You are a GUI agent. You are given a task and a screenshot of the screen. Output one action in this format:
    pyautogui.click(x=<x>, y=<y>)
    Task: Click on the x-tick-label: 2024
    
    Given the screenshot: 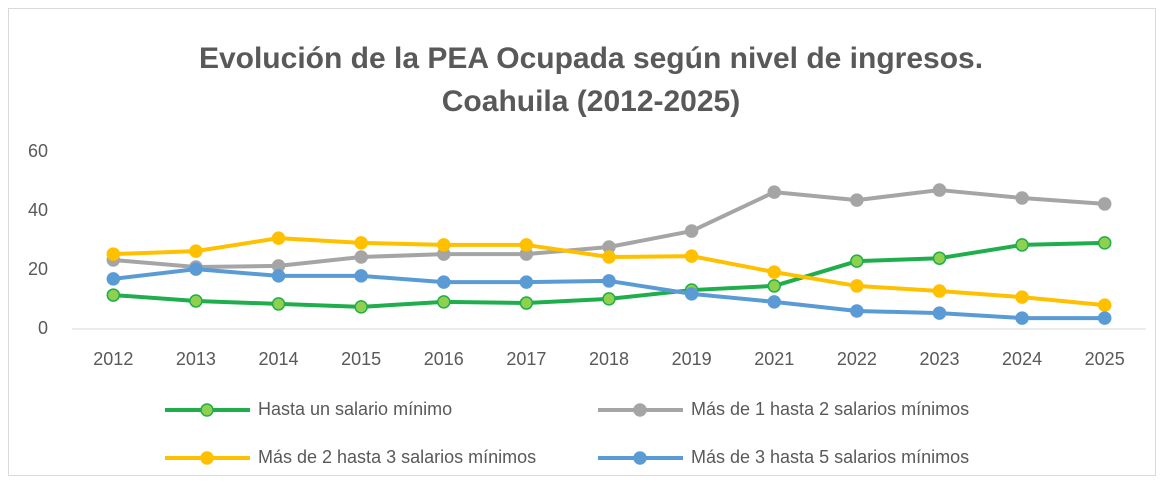 What is the action you would take?
    pyautogui.click(x=1022, y=359)
    